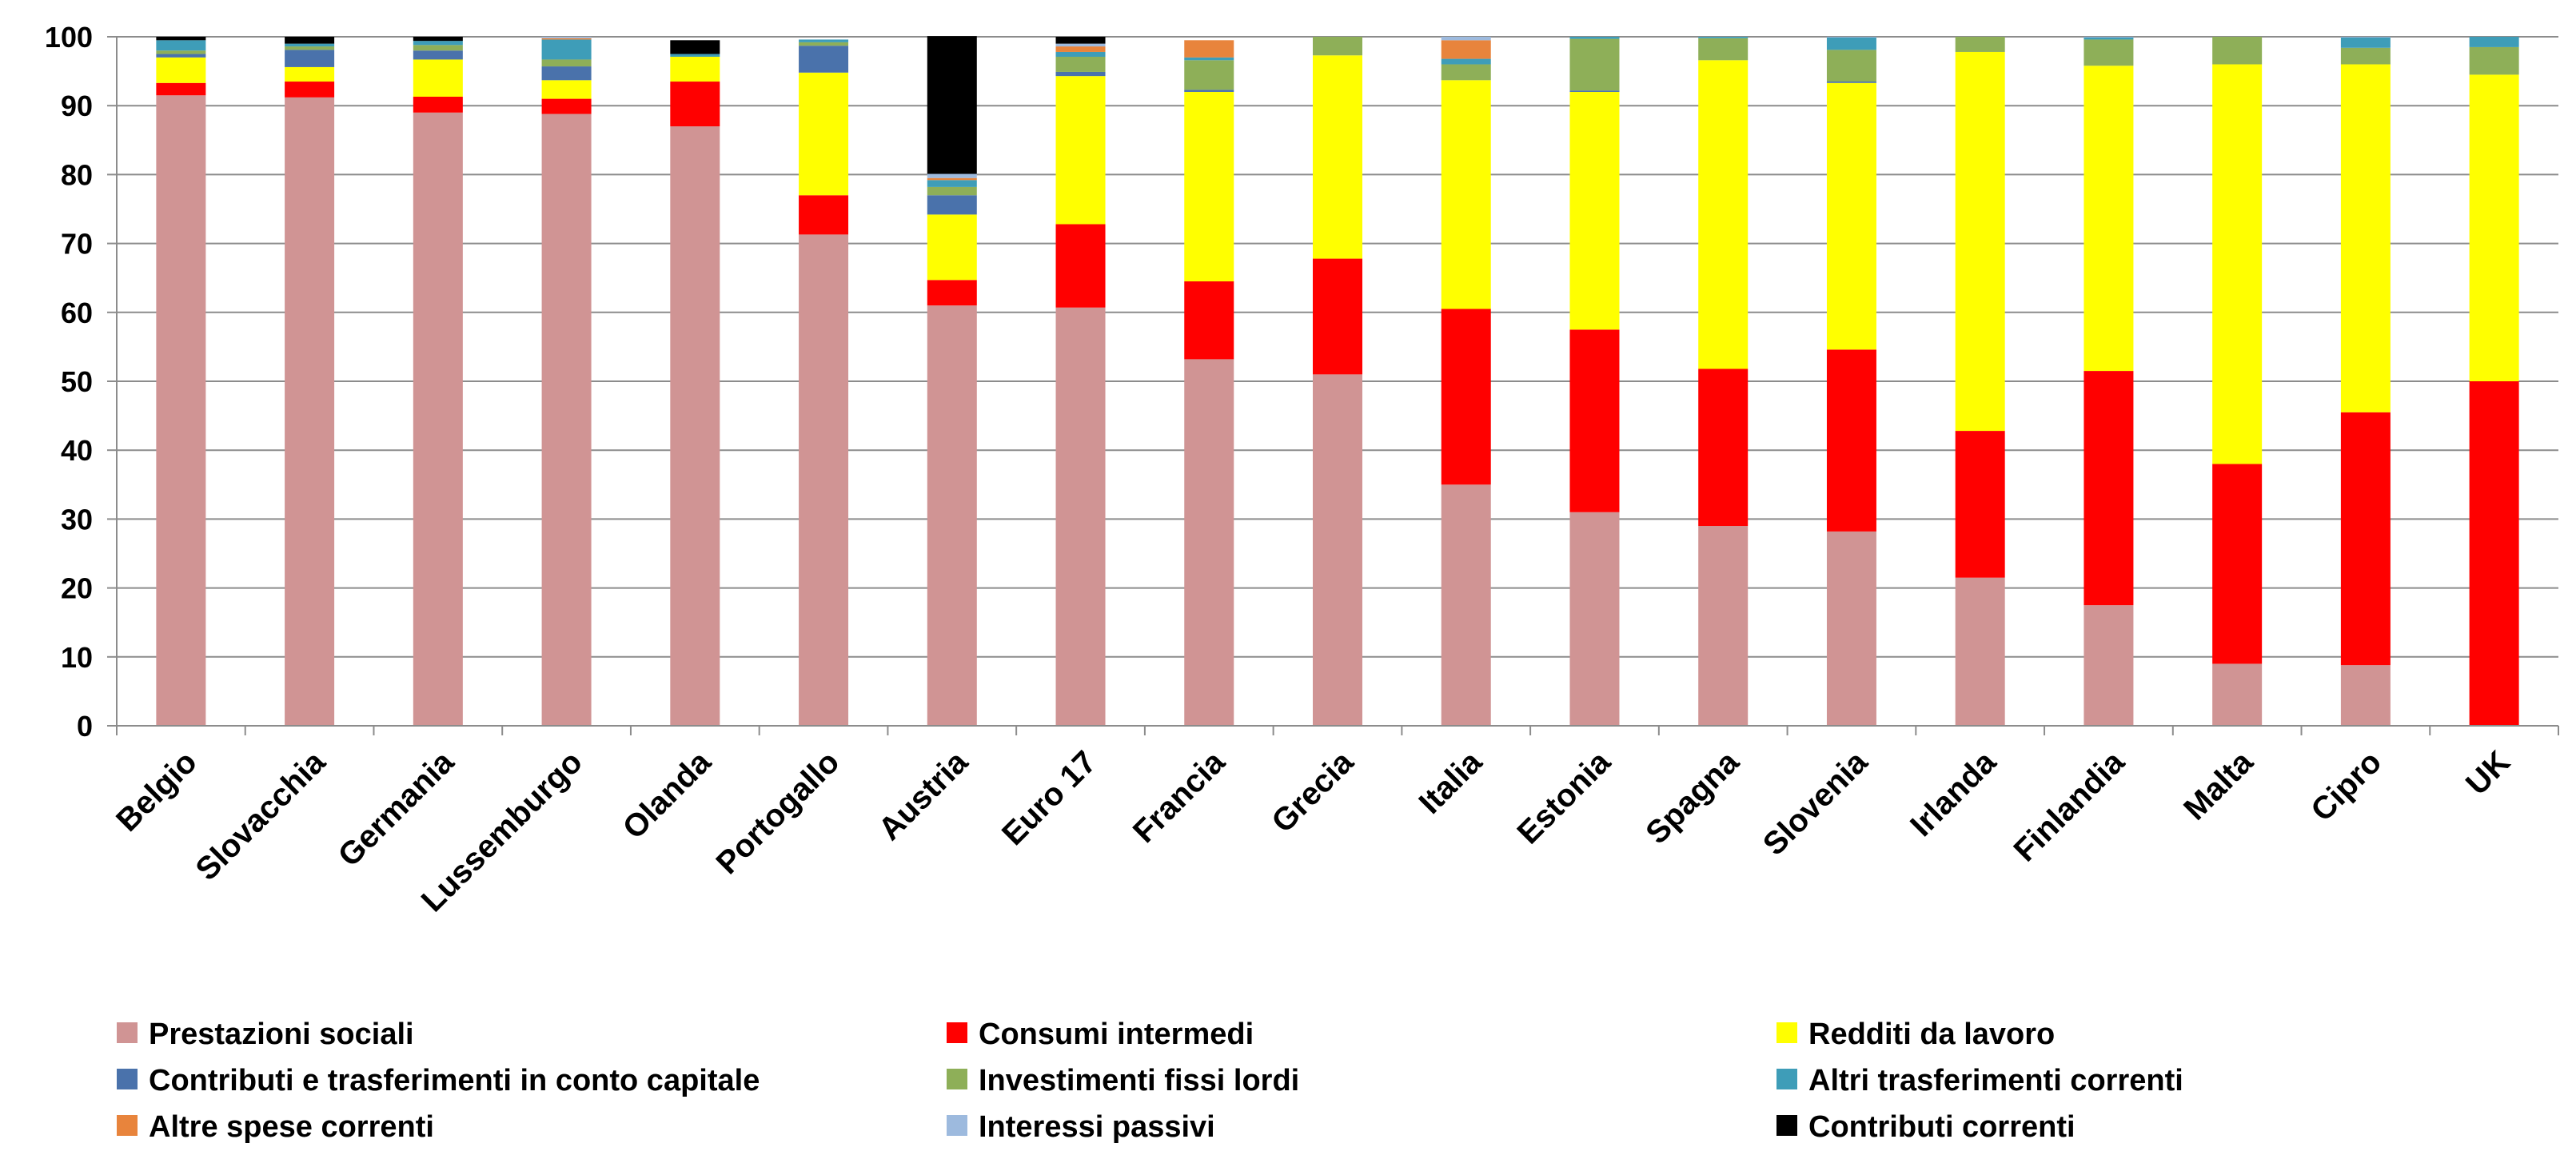  Describe the element at coordinates (127, 1079) in the screenshot. I see `legend-swatch-contributi-e-trasferimenti-in-conto-capitale` at that location.